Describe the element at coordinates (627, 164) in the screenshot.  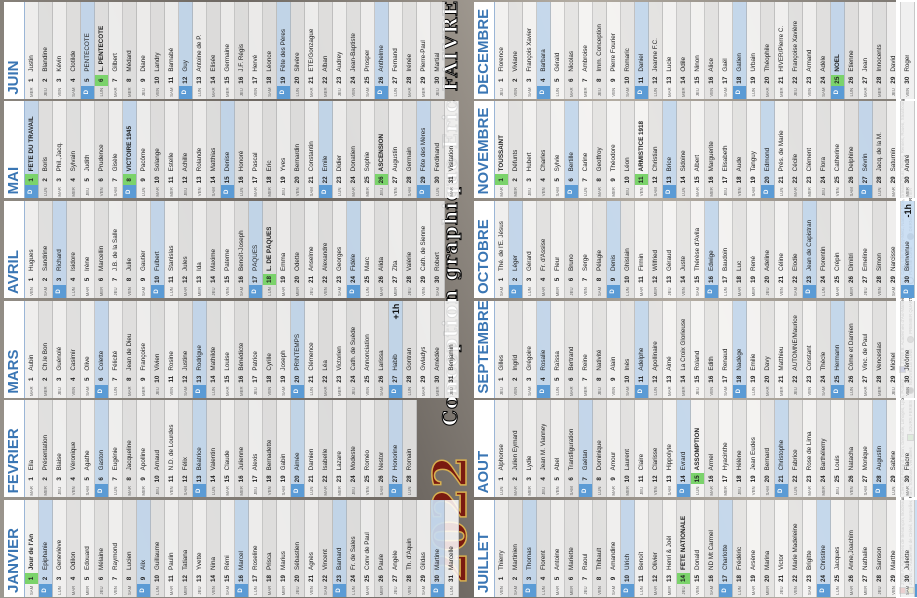
I see `saint-name: Léon` at that location.